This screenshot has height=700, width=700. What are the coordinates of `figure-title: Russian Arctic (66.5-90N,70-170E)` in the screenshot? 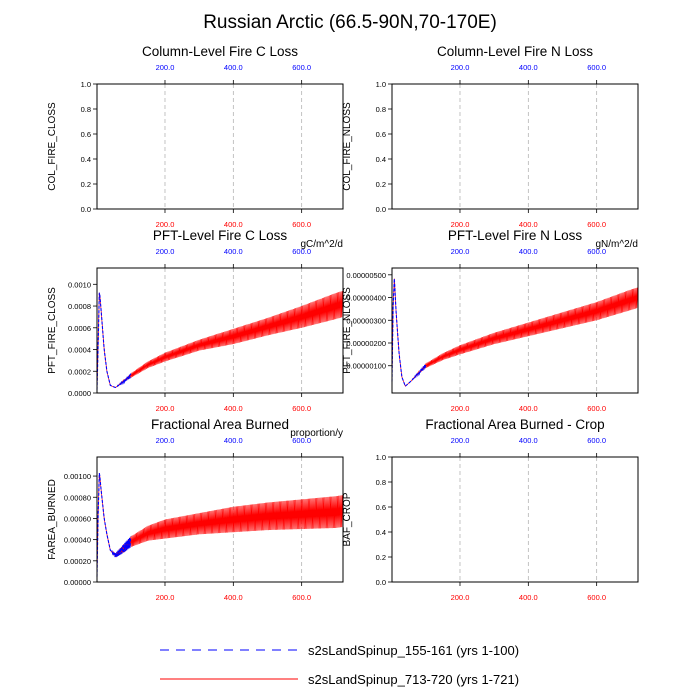 It's located at (350, 22).